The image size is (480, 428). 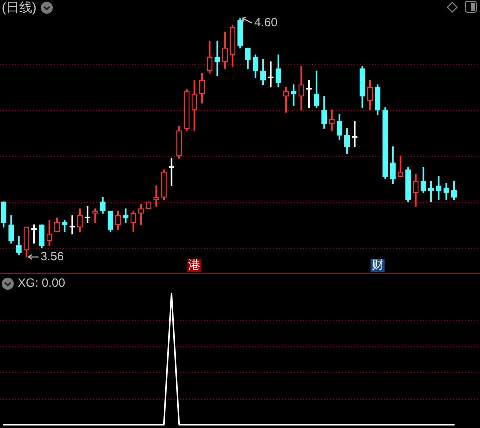 What do you see at coordinates (266, 23) in the screenshot?
I see `annotation: 4.60` at bounding box center [266, 23].